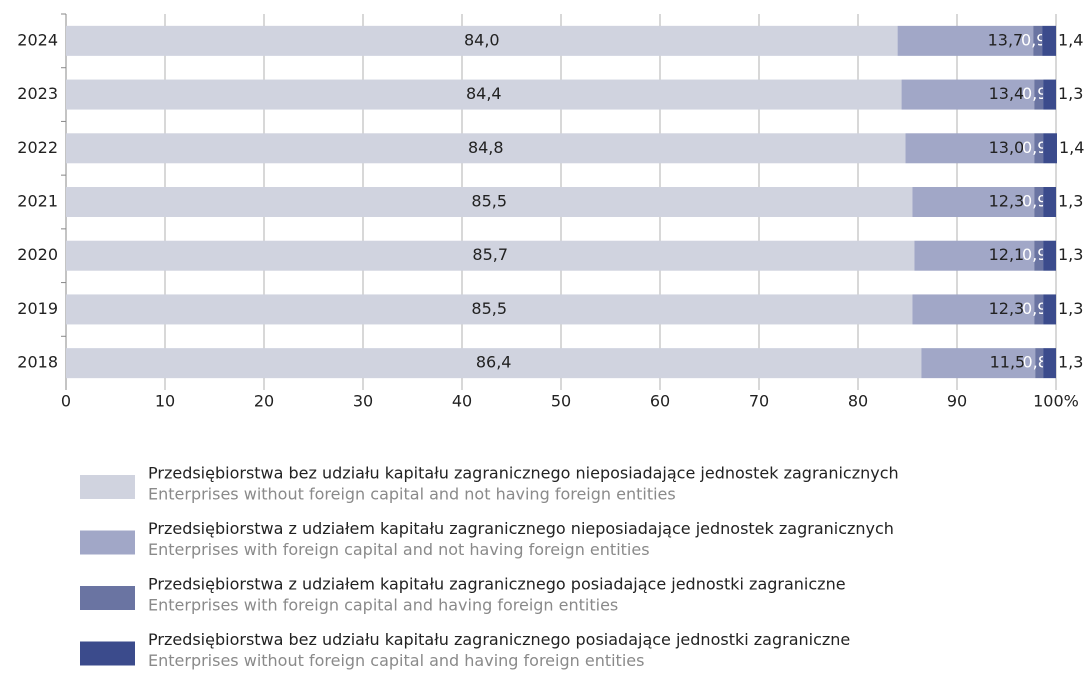 This screenshot has height=679, width=1089. What do you see at coordinates (37, 201) in the screenshot?
I see `y-tick-label: 2021` at bounding box center [37, 201].